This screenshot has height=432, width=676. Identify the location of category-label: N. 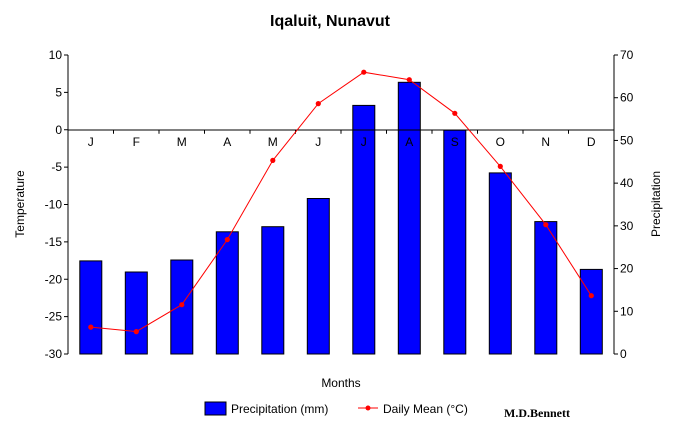
(545, 142).